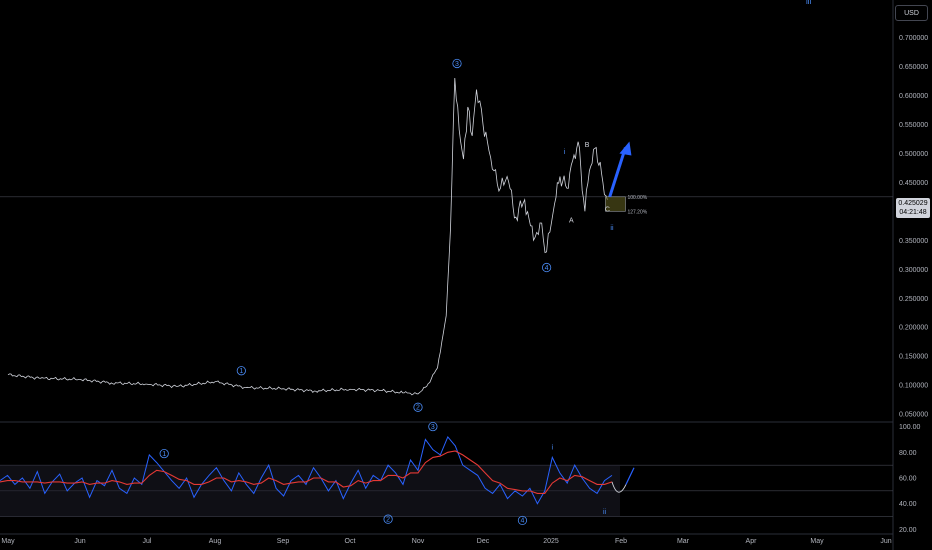  What do you see at coordinates (913, 241) in the screenshot?
I see `price-tick-label: 0.350000` at bounding box center [913, 241].